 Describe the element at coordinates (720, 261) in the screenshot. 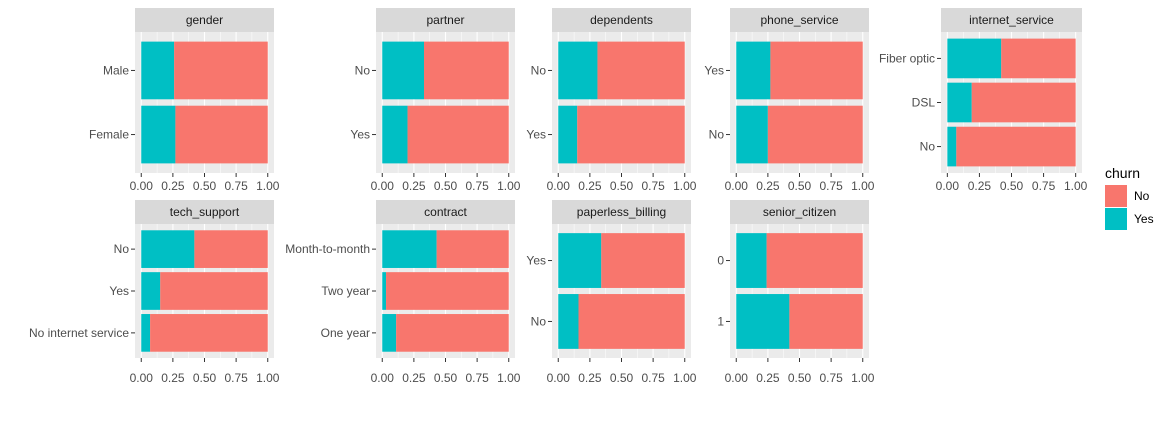

I see `y-tick-label: 0` at that location.